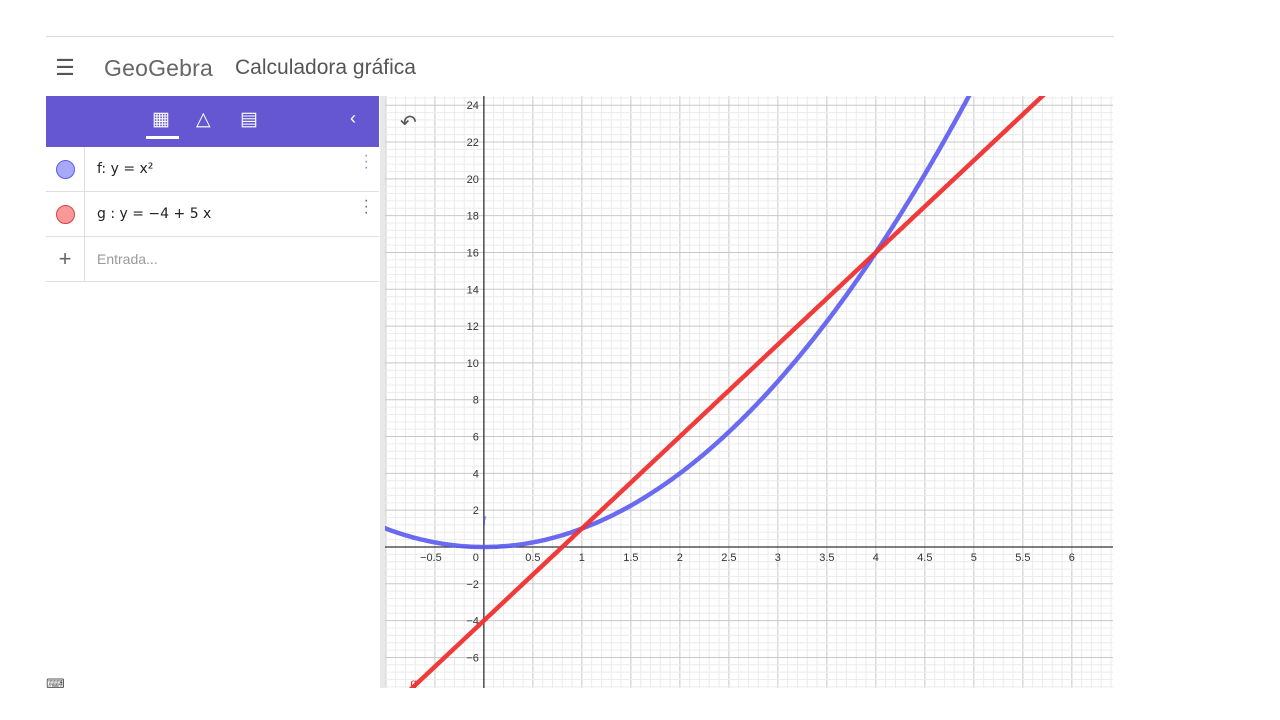 The height and width of the screenshot is (720, 1280). Describe the element at coordinates (532, 558) in the screenshot. I see `x-tick-label: 0.5` at that location.